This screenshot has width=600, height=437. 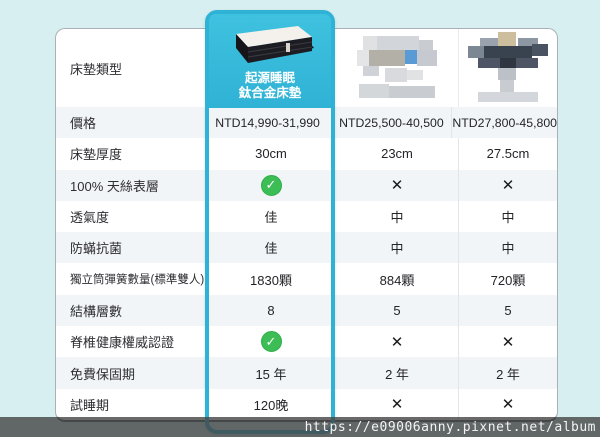 What do you see at coordinates (271, 310) in the screenshot?
I see `cell-value: 8` at bounding box center [271, 310].